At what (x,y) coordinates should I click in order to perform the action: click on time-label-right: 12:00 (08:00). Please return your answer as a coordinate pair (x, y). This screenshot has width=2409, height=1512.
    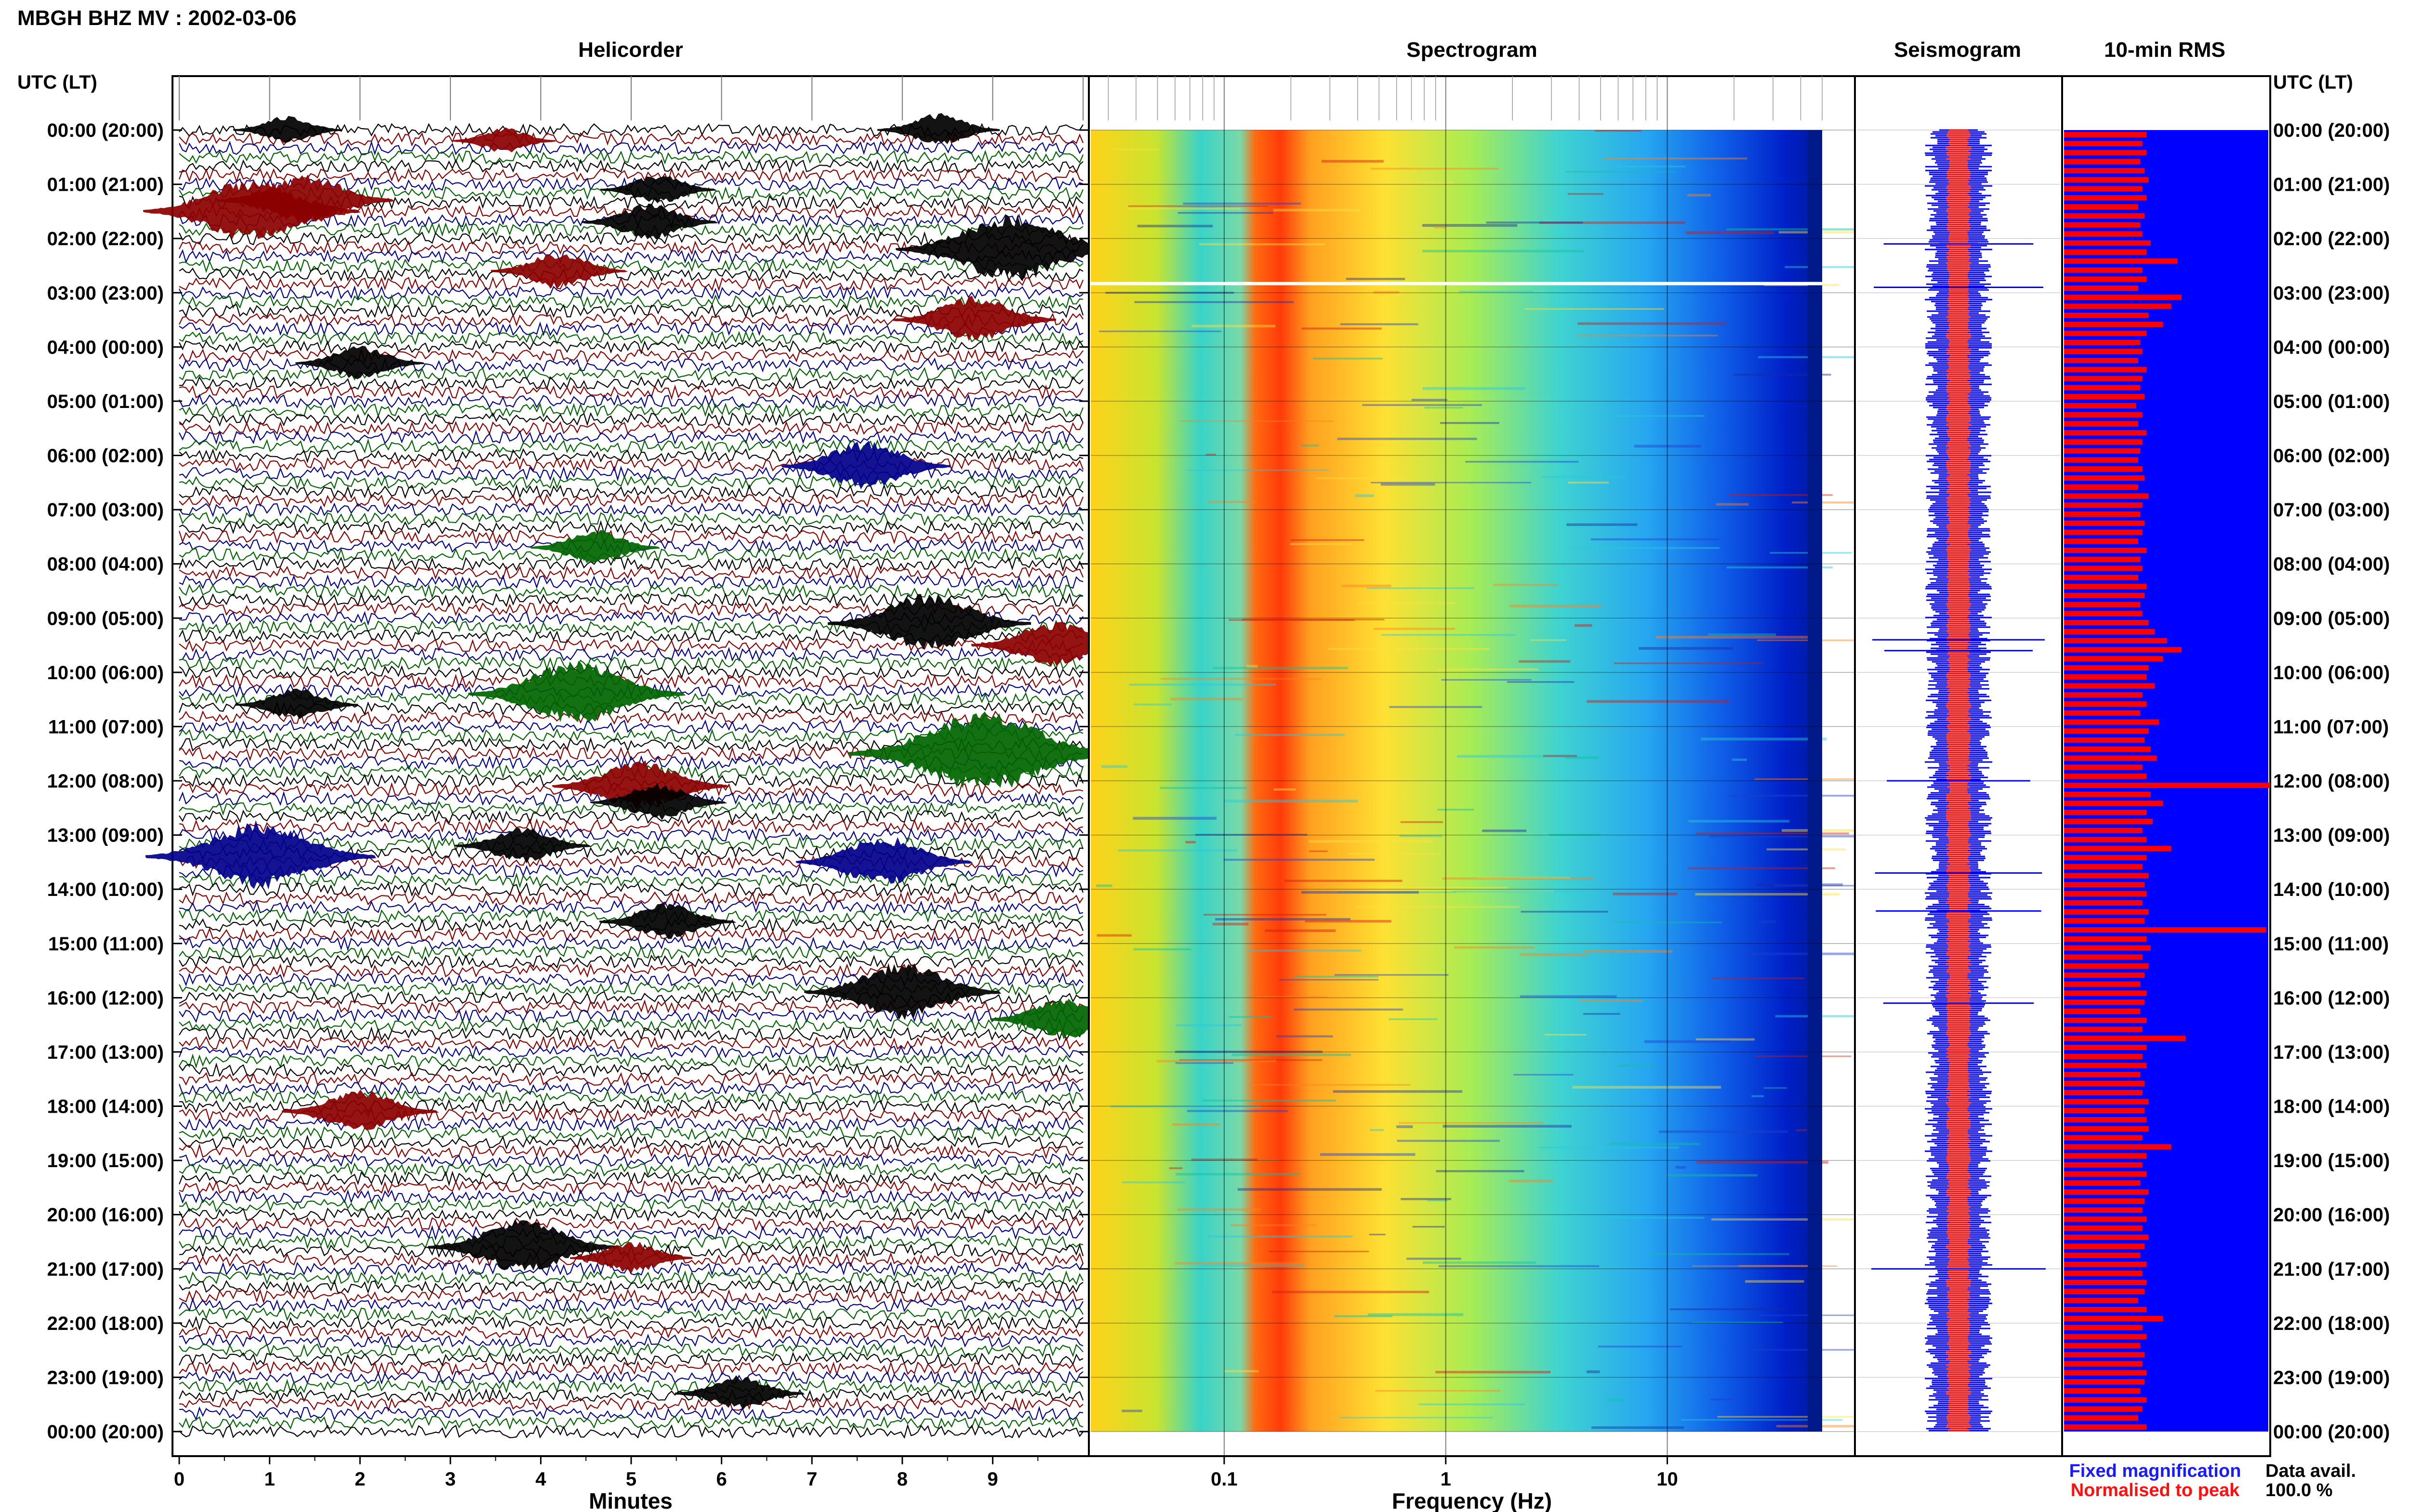
    Looking at the image, I should click on (2331, 781).